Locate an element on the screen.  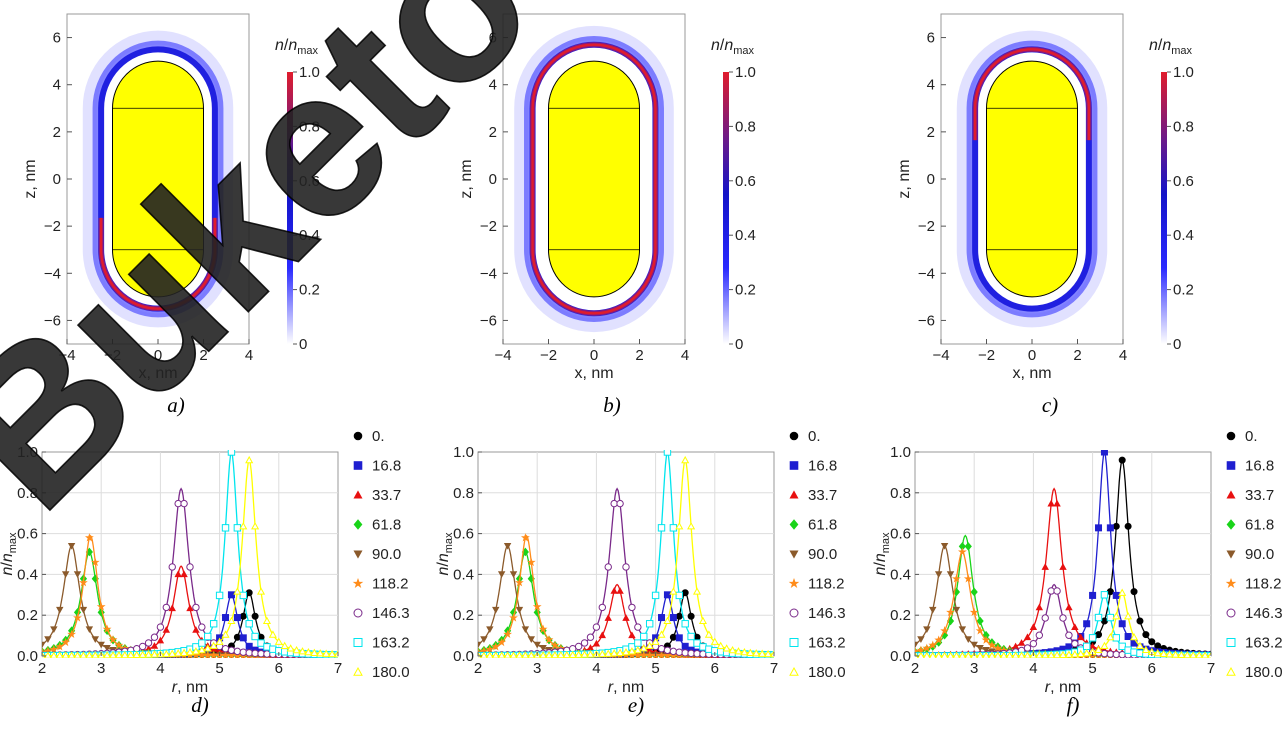
y-tick-label: −6 is located at coordinates (52, 320).